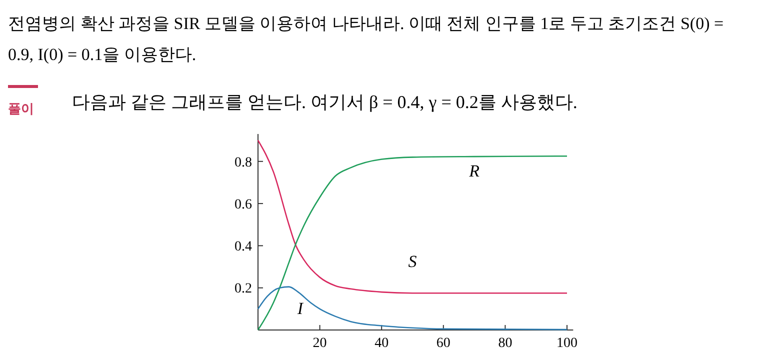 This screenshot has height=360, width=761. What do you see at coordinates (474, 171) in the screenshot?
I see `series-label: R` at bounding box center [474, 171].